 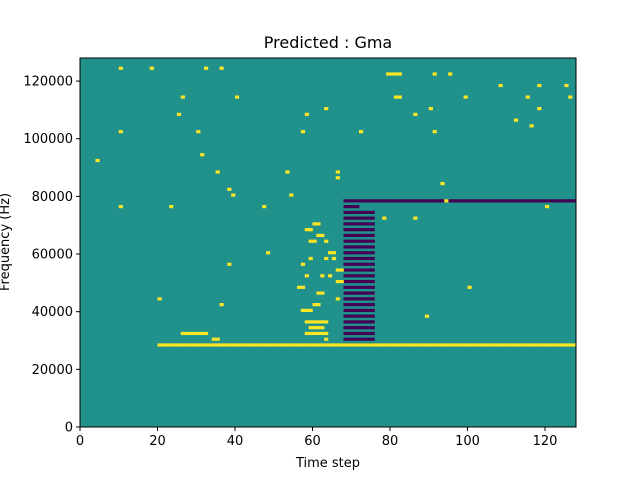 What do you see at coordinates (157, 441) in the screenshot?
I see `x-tick-label: 20` at bounding box center [157, 441].